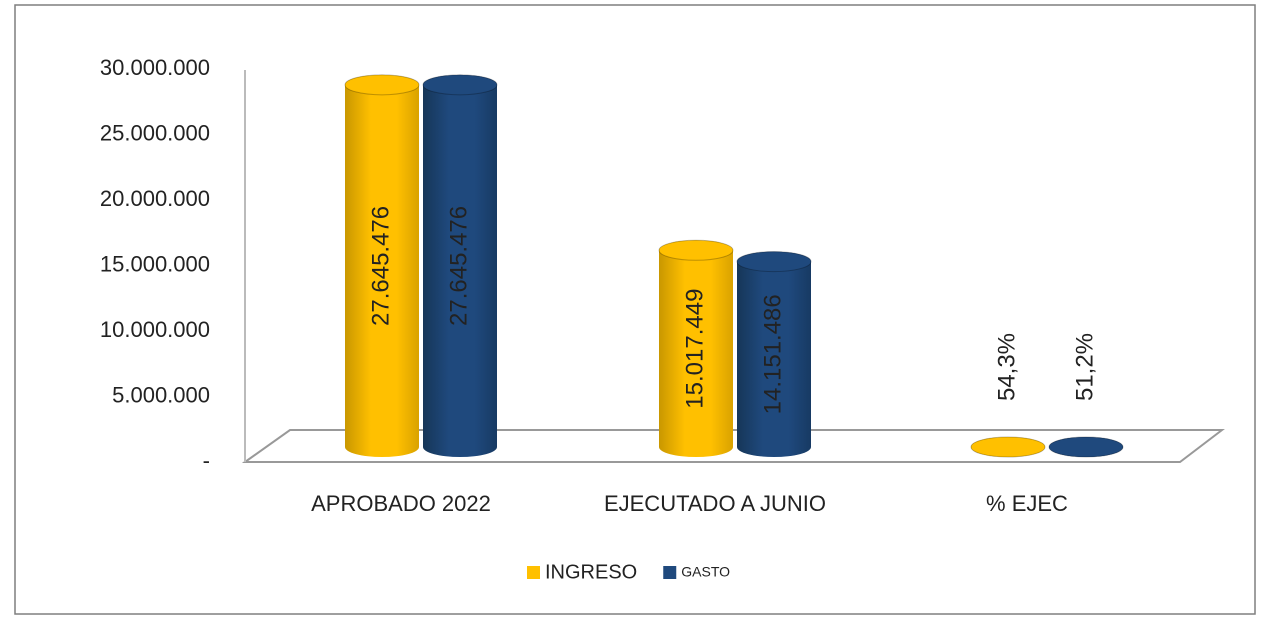 Image resolution: width=1266 pixels, height=620 pixels. I want to click on value-label: 14.151.486, so click(772, 354).